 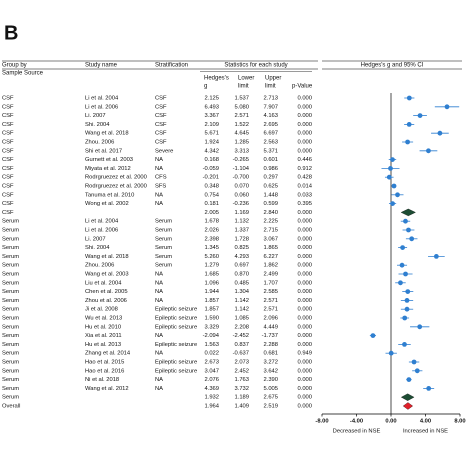 I want to click on stat-value: 1.924, so click(x=211, y=143).